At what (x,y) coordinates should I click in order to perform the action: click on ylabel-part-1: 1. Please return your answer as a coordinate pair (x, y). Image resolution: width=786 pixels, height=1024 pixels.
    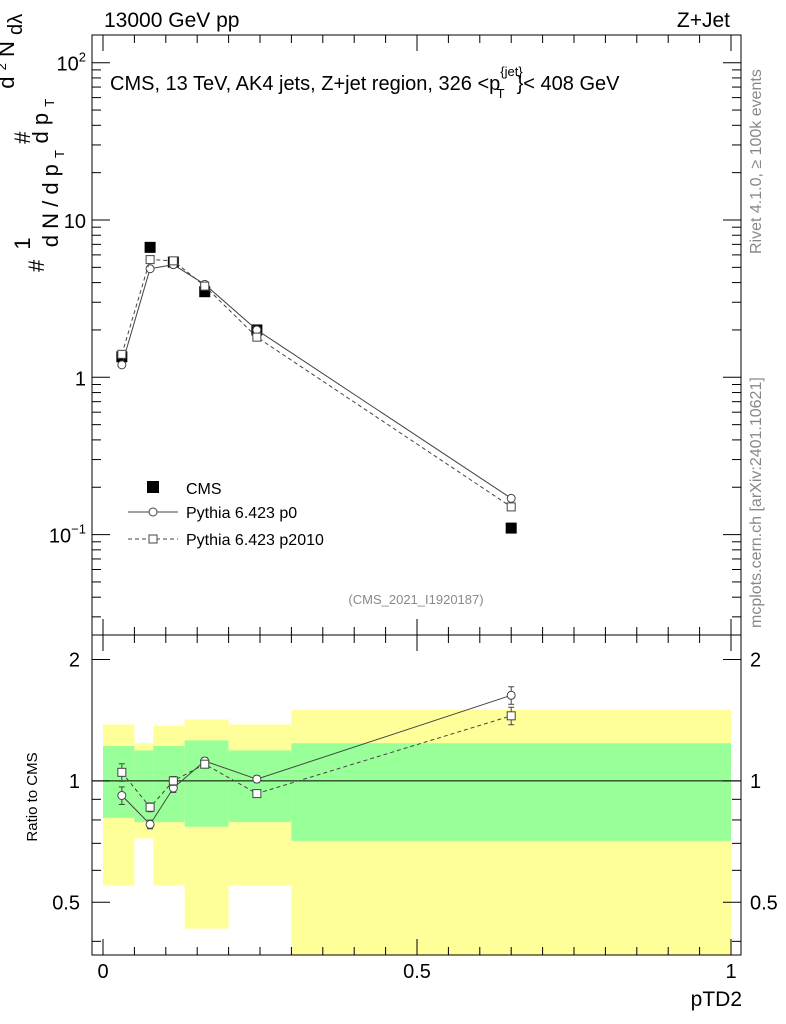
    Looking at the image, I should click on (22, 243).